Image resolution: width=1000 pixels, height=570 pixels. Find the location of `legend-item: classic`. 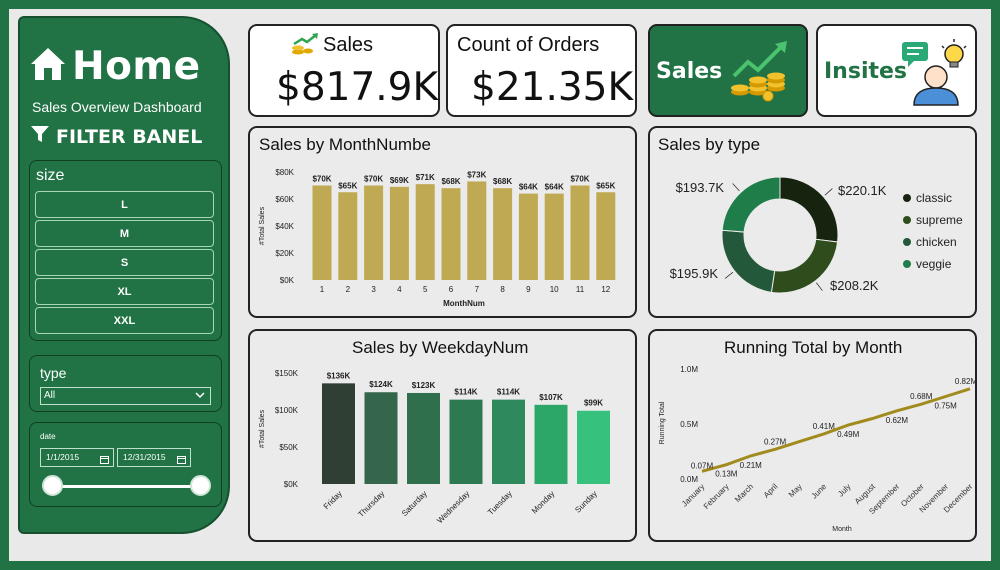

legend-item: classic is located at coordinates (934, 198).